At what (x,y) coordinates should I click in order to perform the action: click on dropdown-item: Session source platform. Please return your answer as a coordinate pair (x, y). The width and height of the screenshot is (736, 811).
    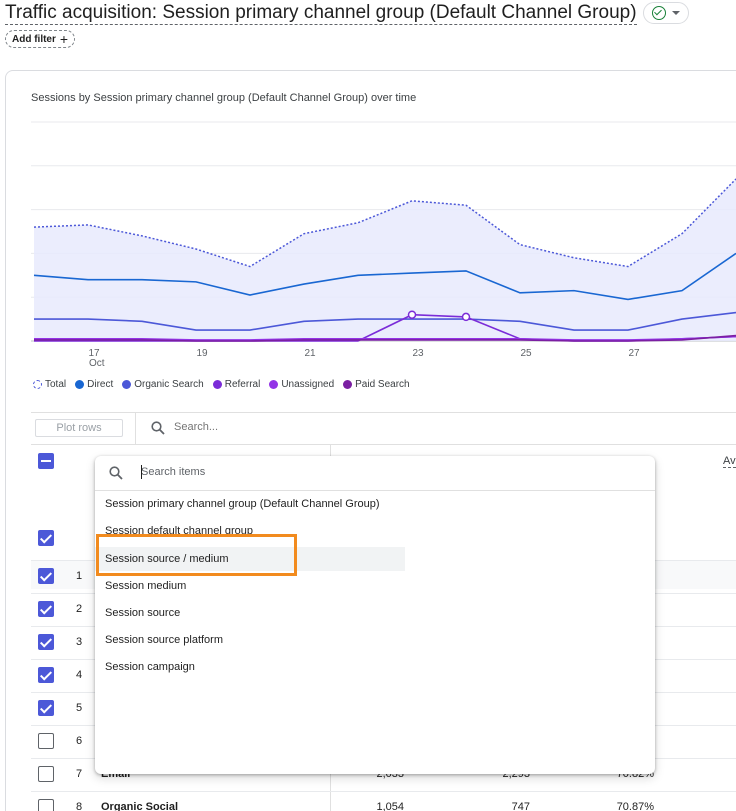
    Looking at the image, I should click on (164, 640).